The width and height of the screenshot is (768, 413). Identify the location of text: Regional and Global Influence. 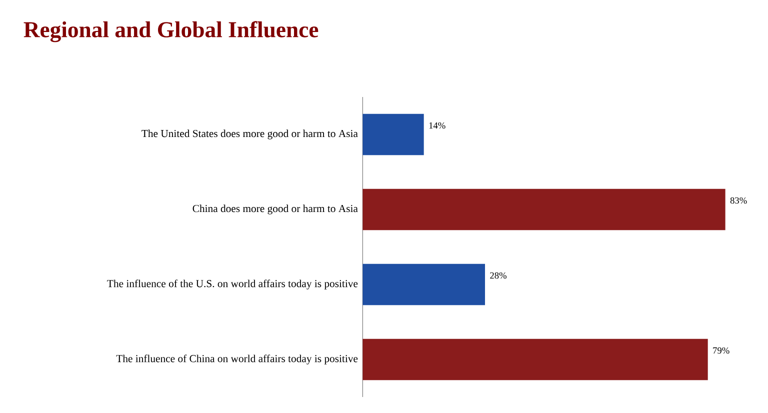
(171, 31).